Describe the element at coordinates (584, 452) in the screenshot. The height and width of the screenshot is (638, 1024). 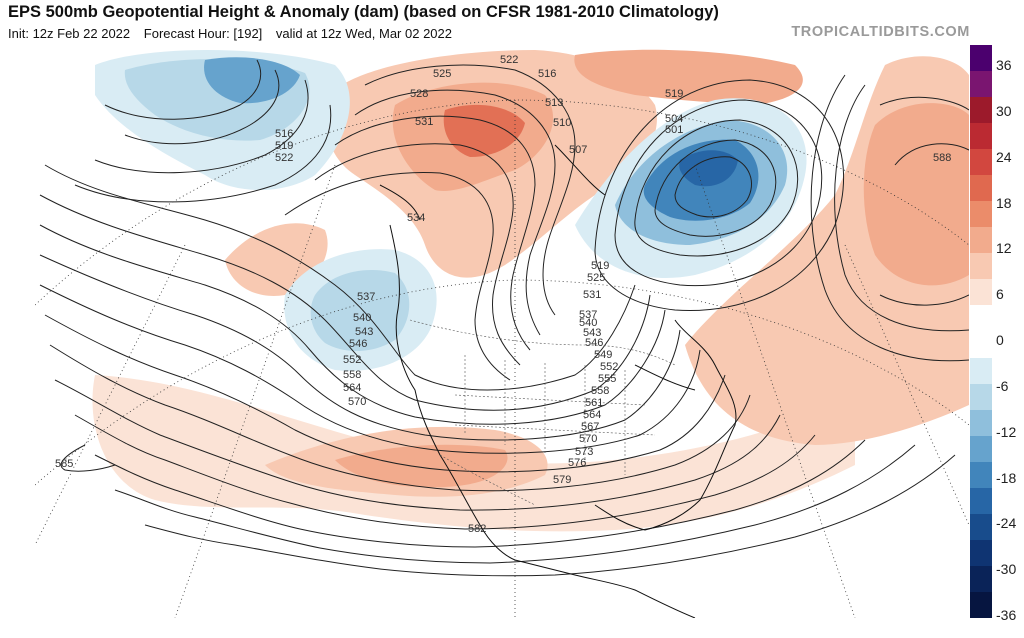
I see `contour-label: 573` at that location.